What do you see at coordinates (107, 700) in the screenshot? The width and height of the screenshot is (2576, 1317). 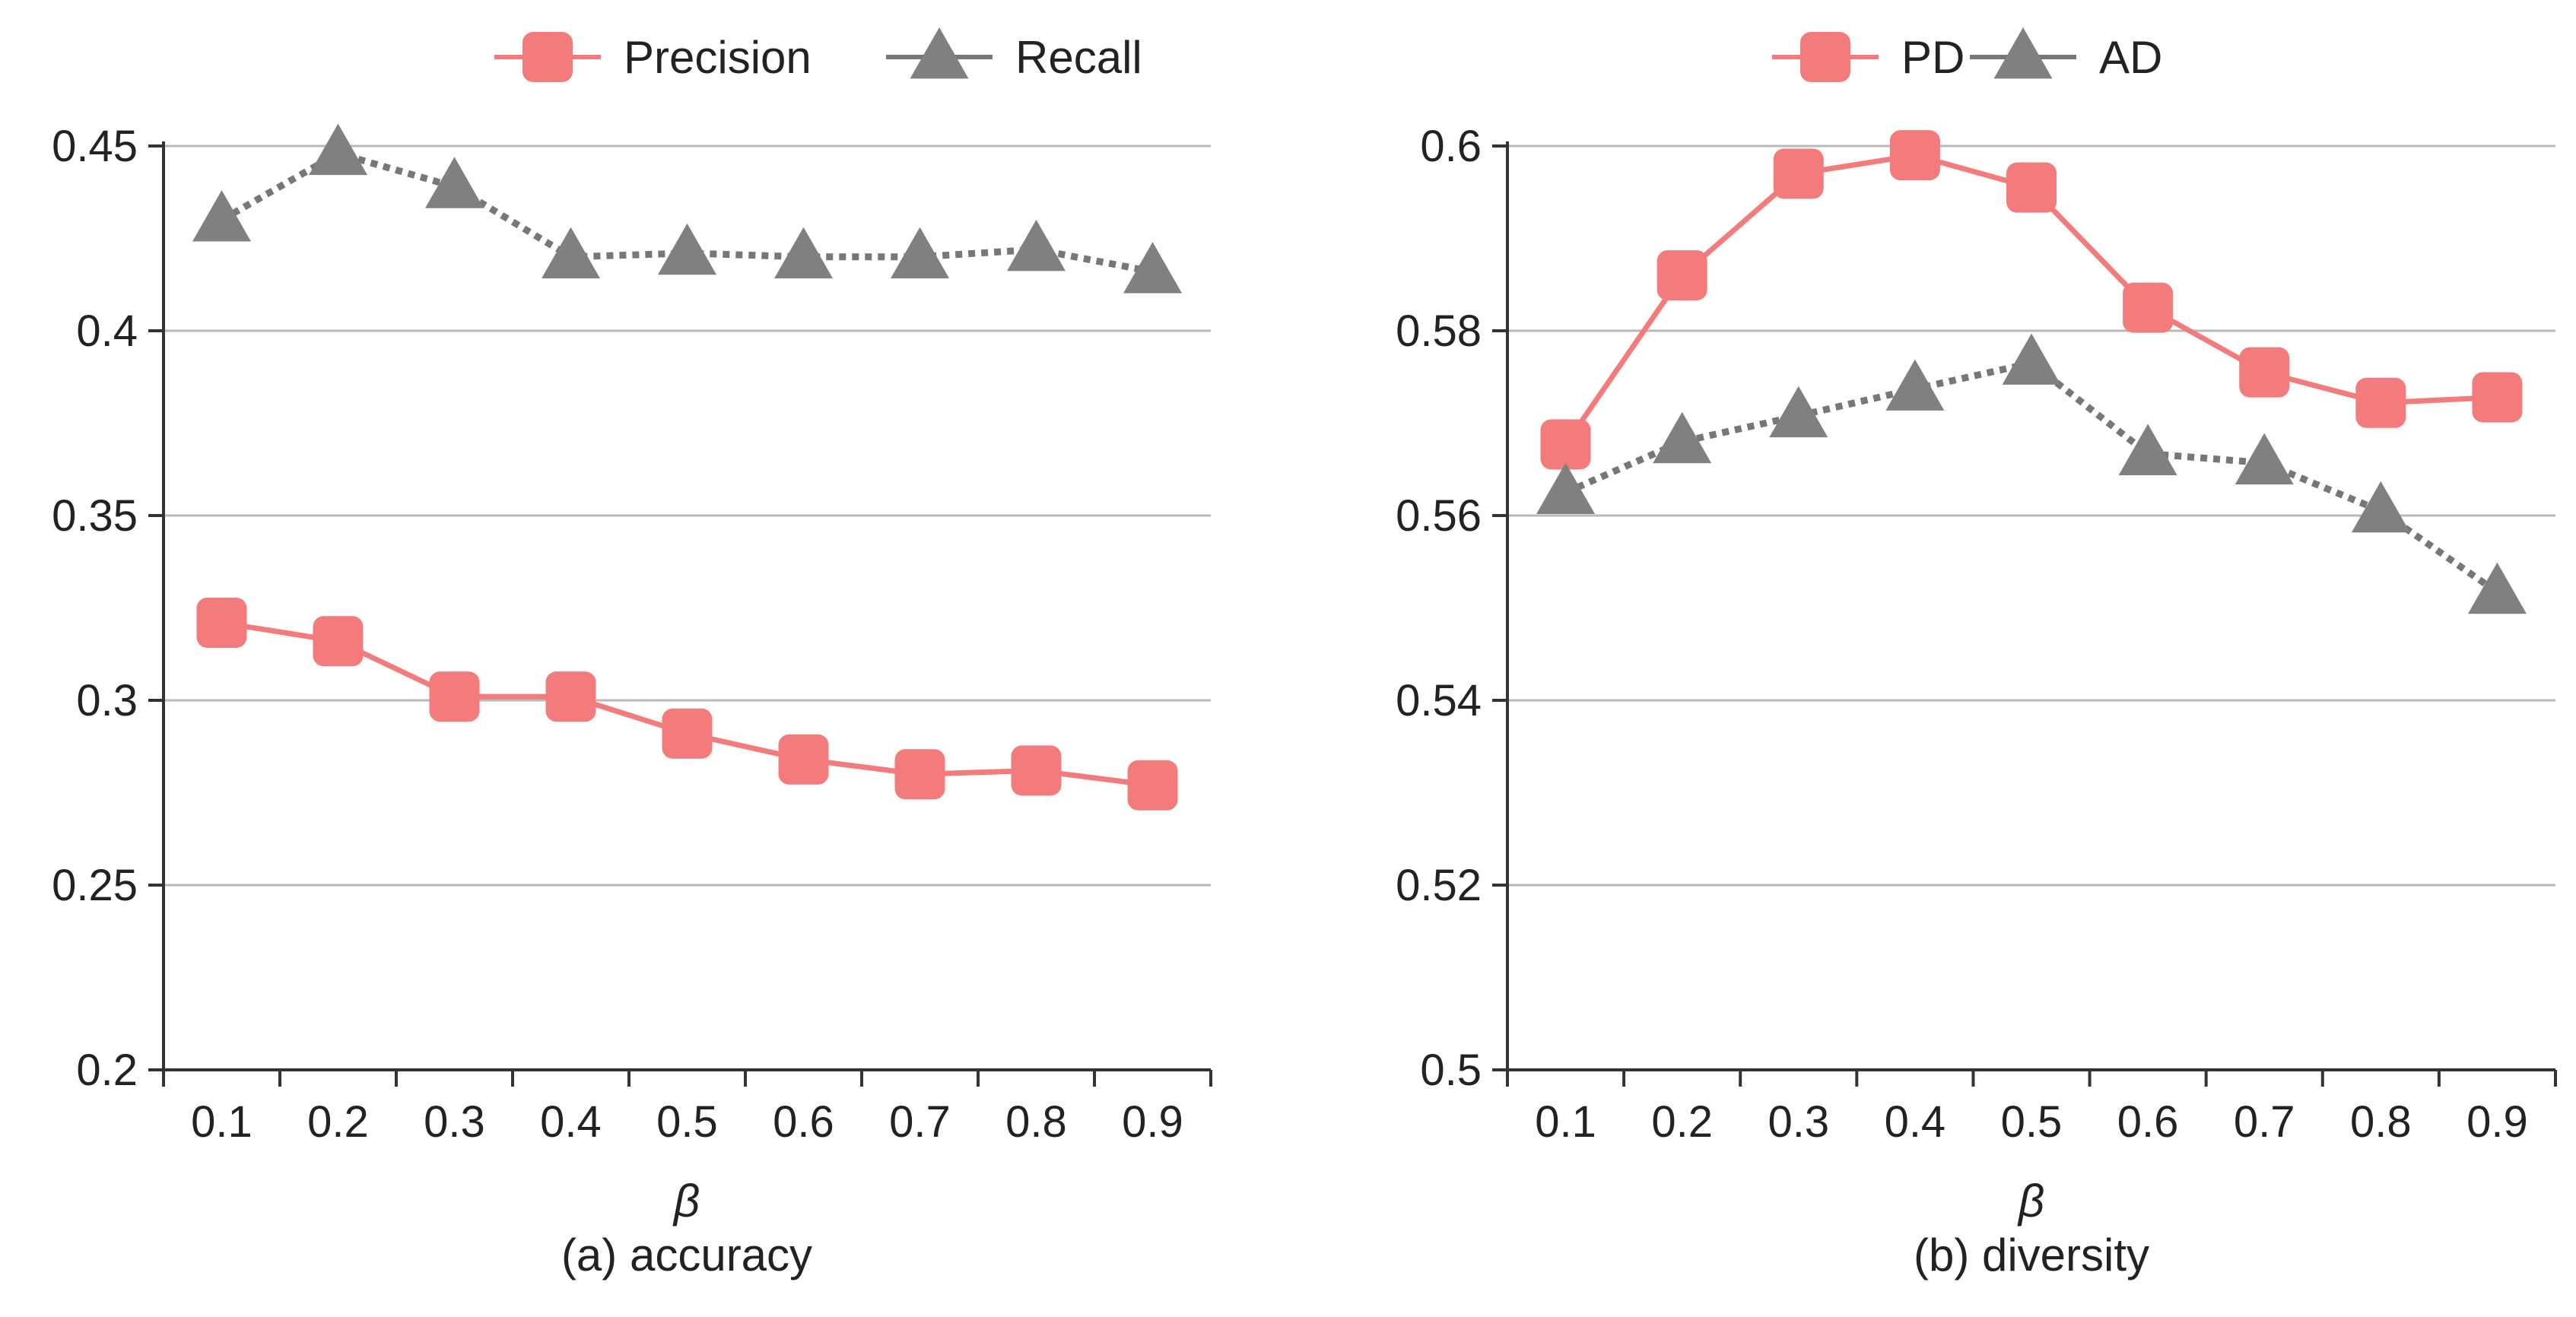 I see `y-tick-label: 0.3` at bounding box center [107, 700].